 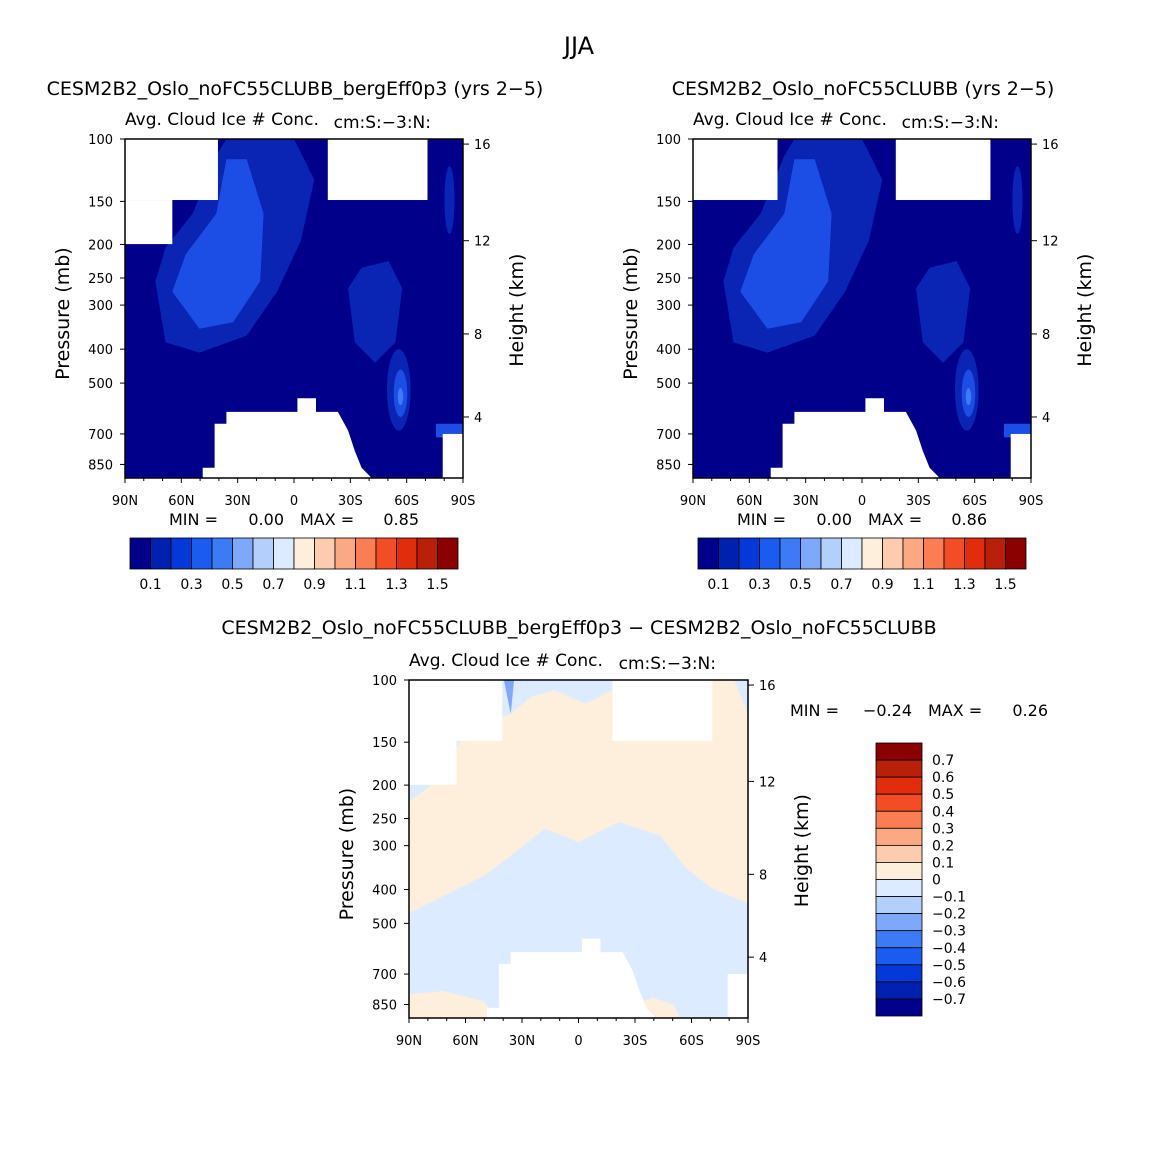 I want to click on panel2-xtick-label: 90N, so click(x=693, y=501).